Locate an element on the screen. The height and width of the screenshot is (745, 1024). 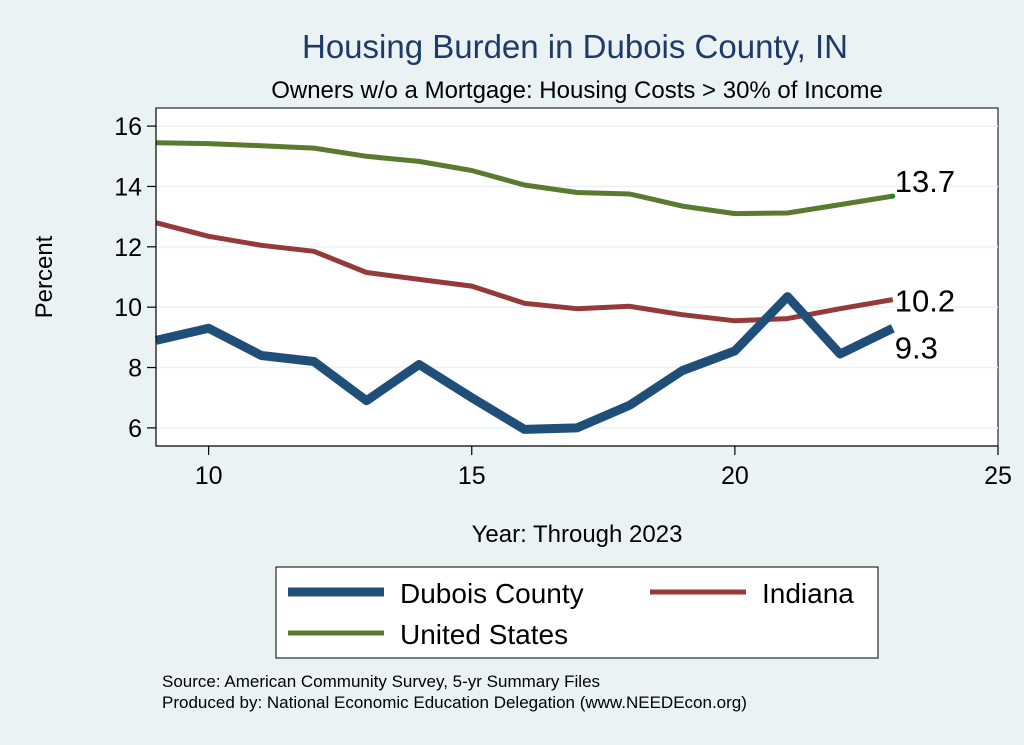
legend-label-united-states: United States is located at coordinates (484, 634).